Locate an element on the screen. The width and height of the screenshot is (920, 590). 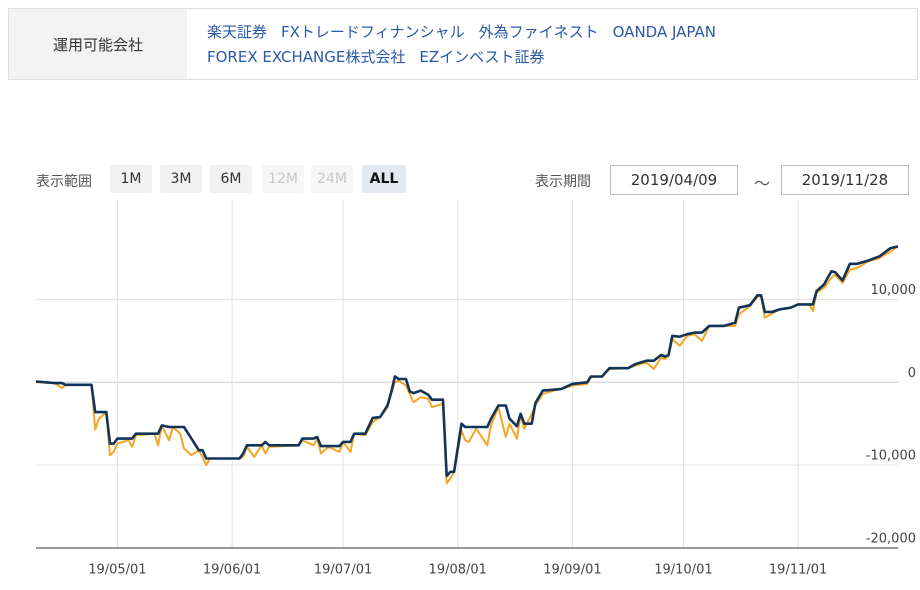
start-date: 2019/04/09 is located at coordinates (674, 180).